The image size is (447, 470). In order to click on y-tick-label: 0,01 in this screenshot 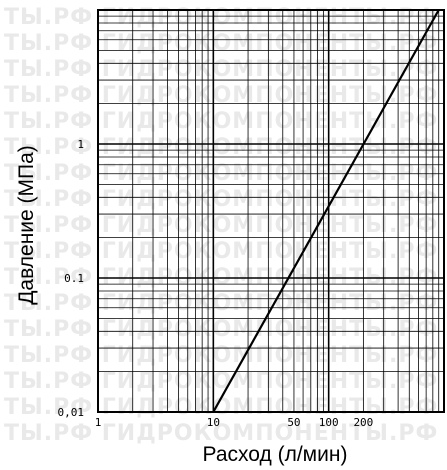, I will do `click(71, 412)`.